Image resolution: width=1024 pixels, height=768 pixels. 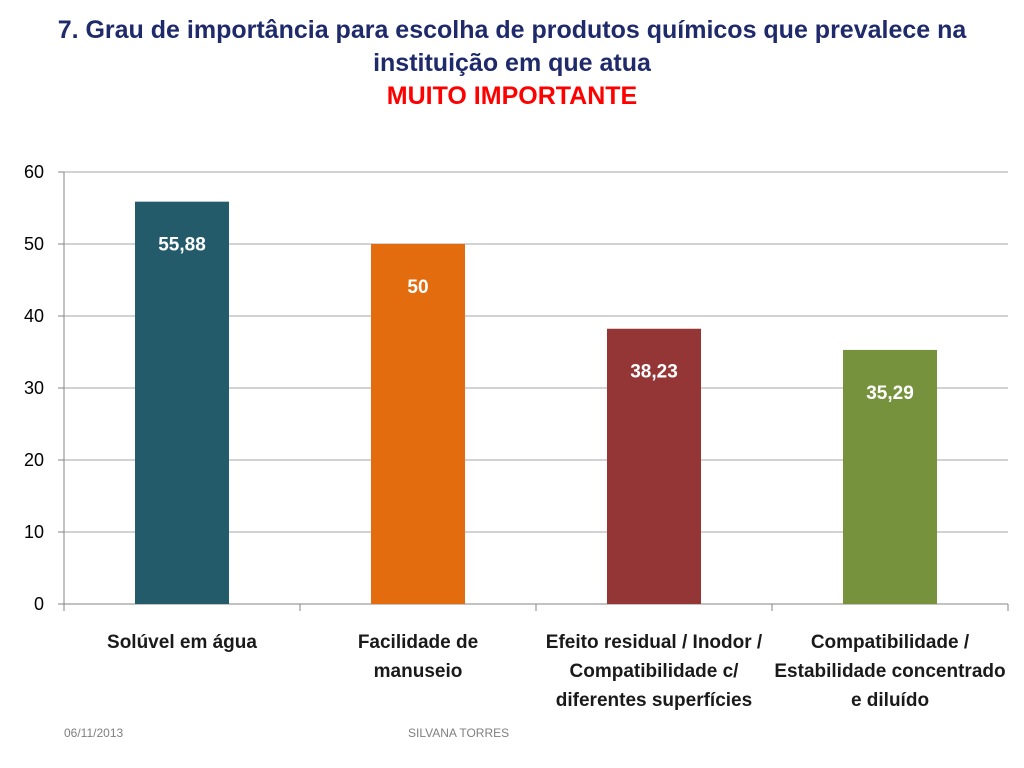 What do you see at coordinates (417, 287) in the screenshot?
I see `data-label: 50` at bounding box center [417, 287].